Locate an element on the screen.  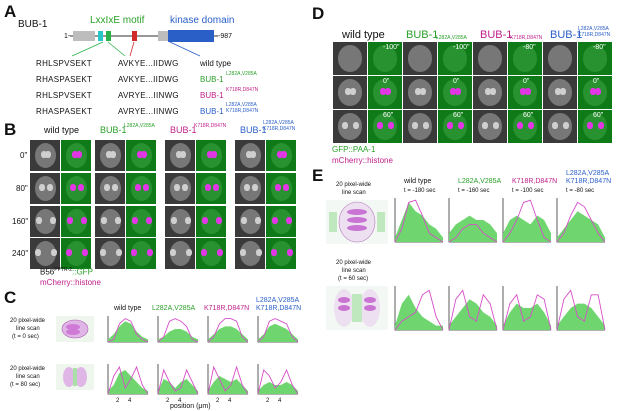
c-row1-line2: line scan is located at coordinates (28, 329).